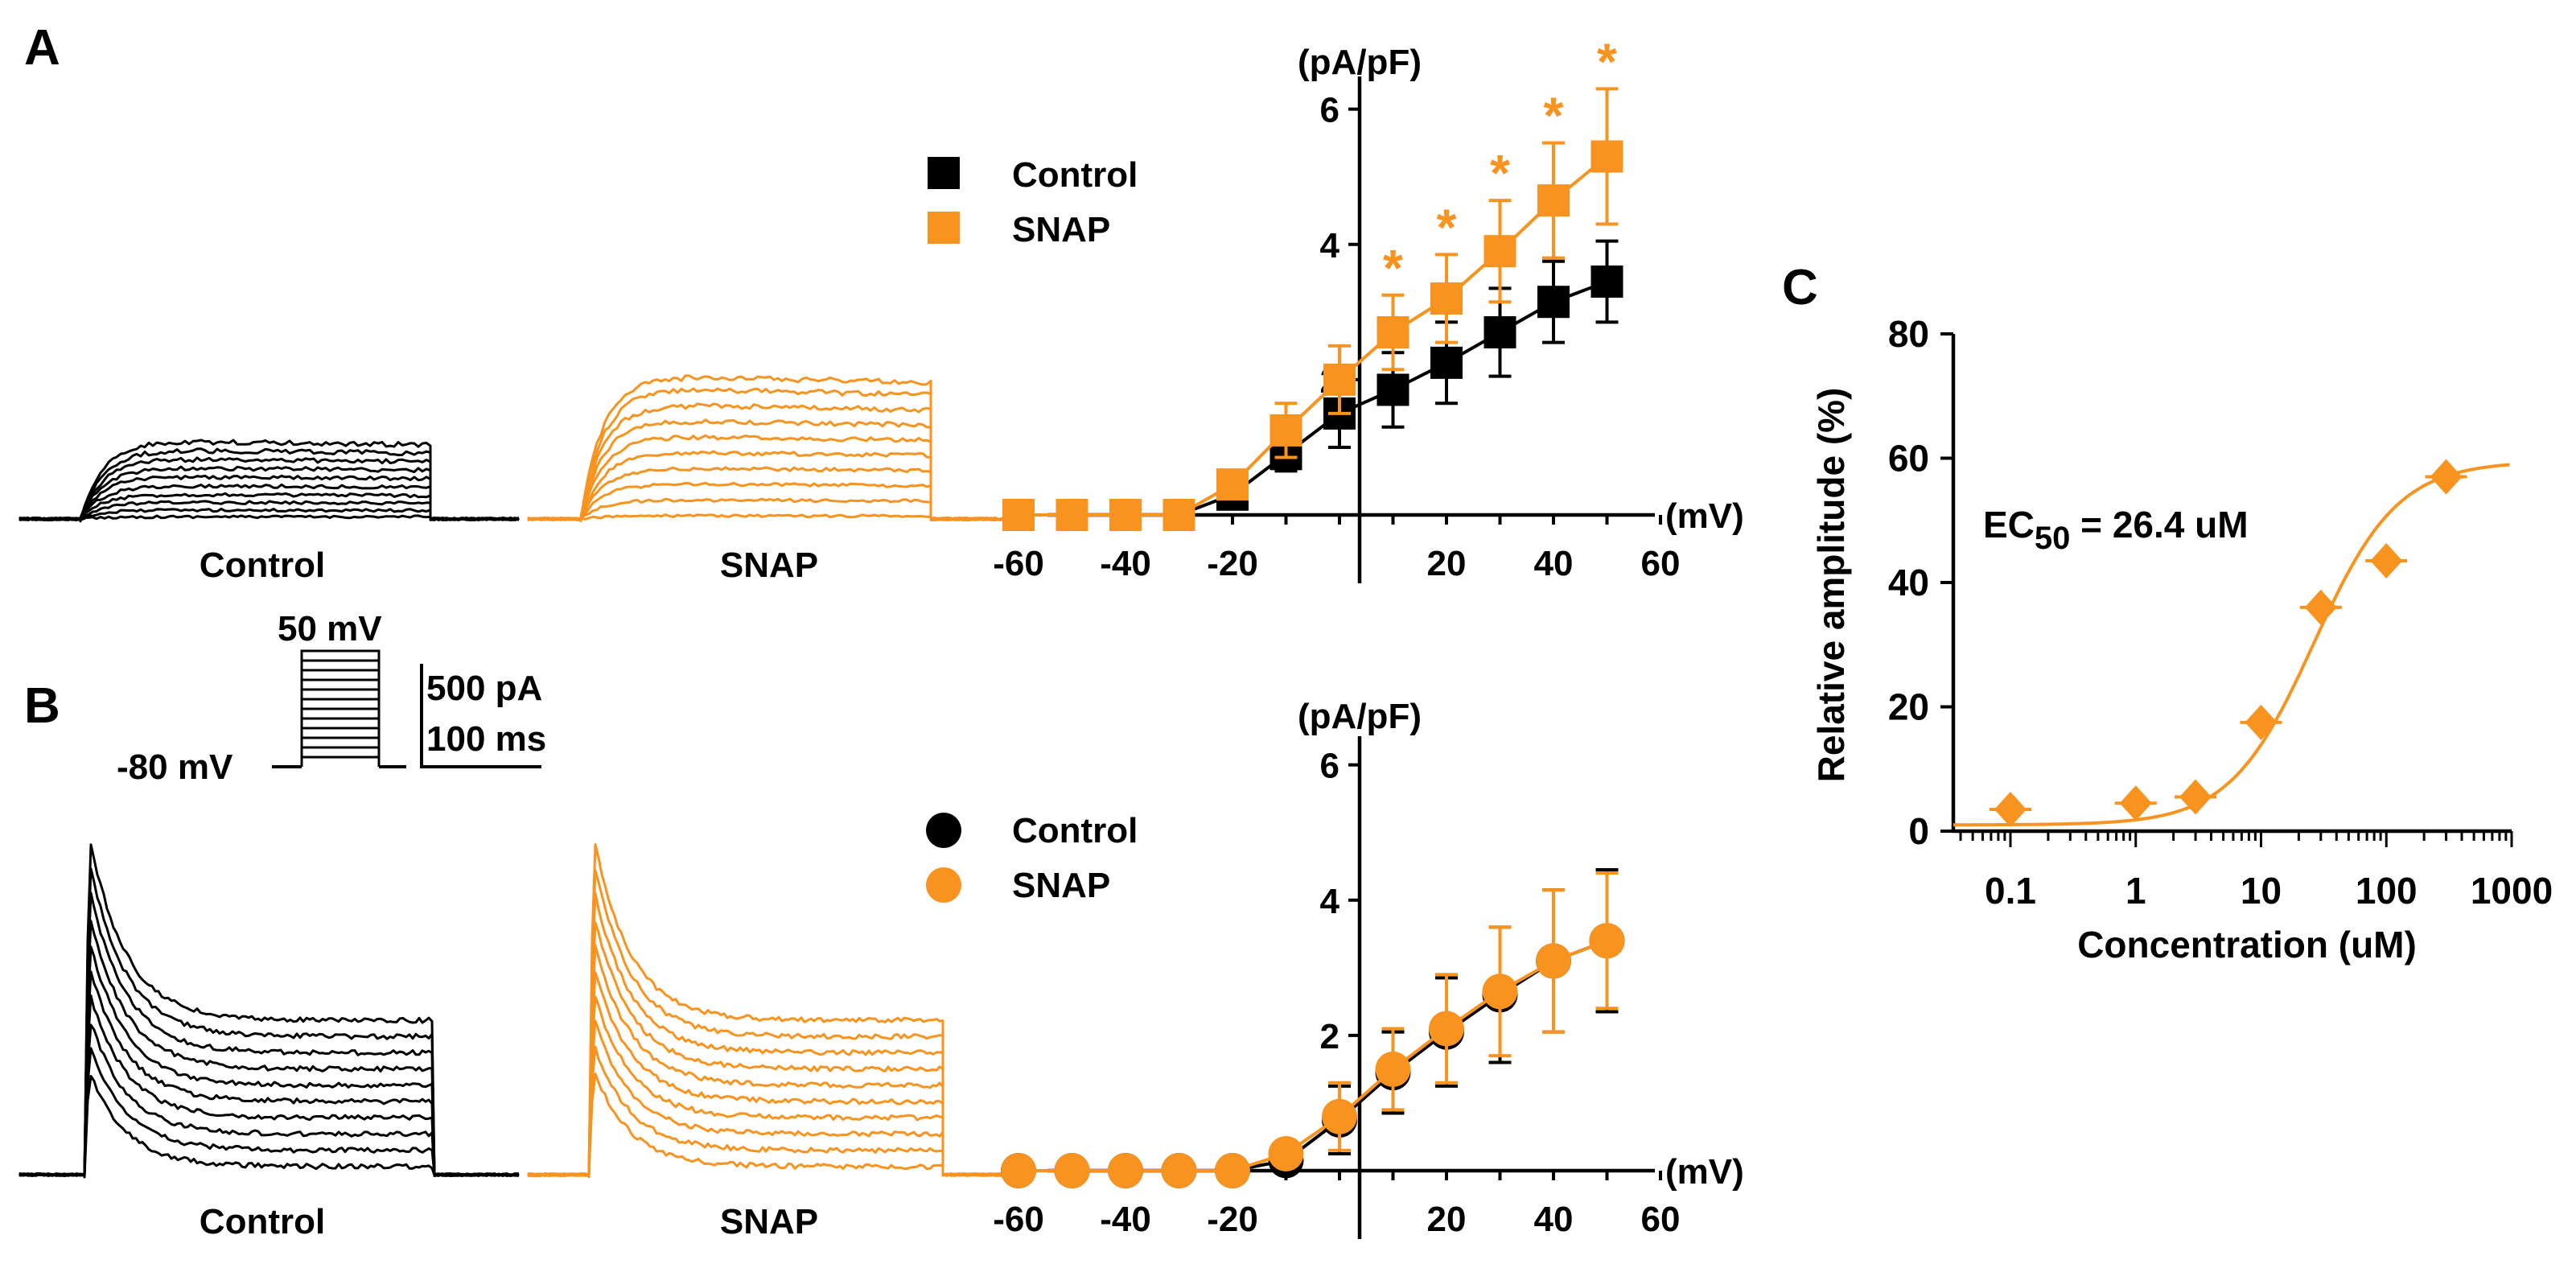  I want to click on dr-x-ticks: 0.1 1 10 100 1000, so click(2256, 872).